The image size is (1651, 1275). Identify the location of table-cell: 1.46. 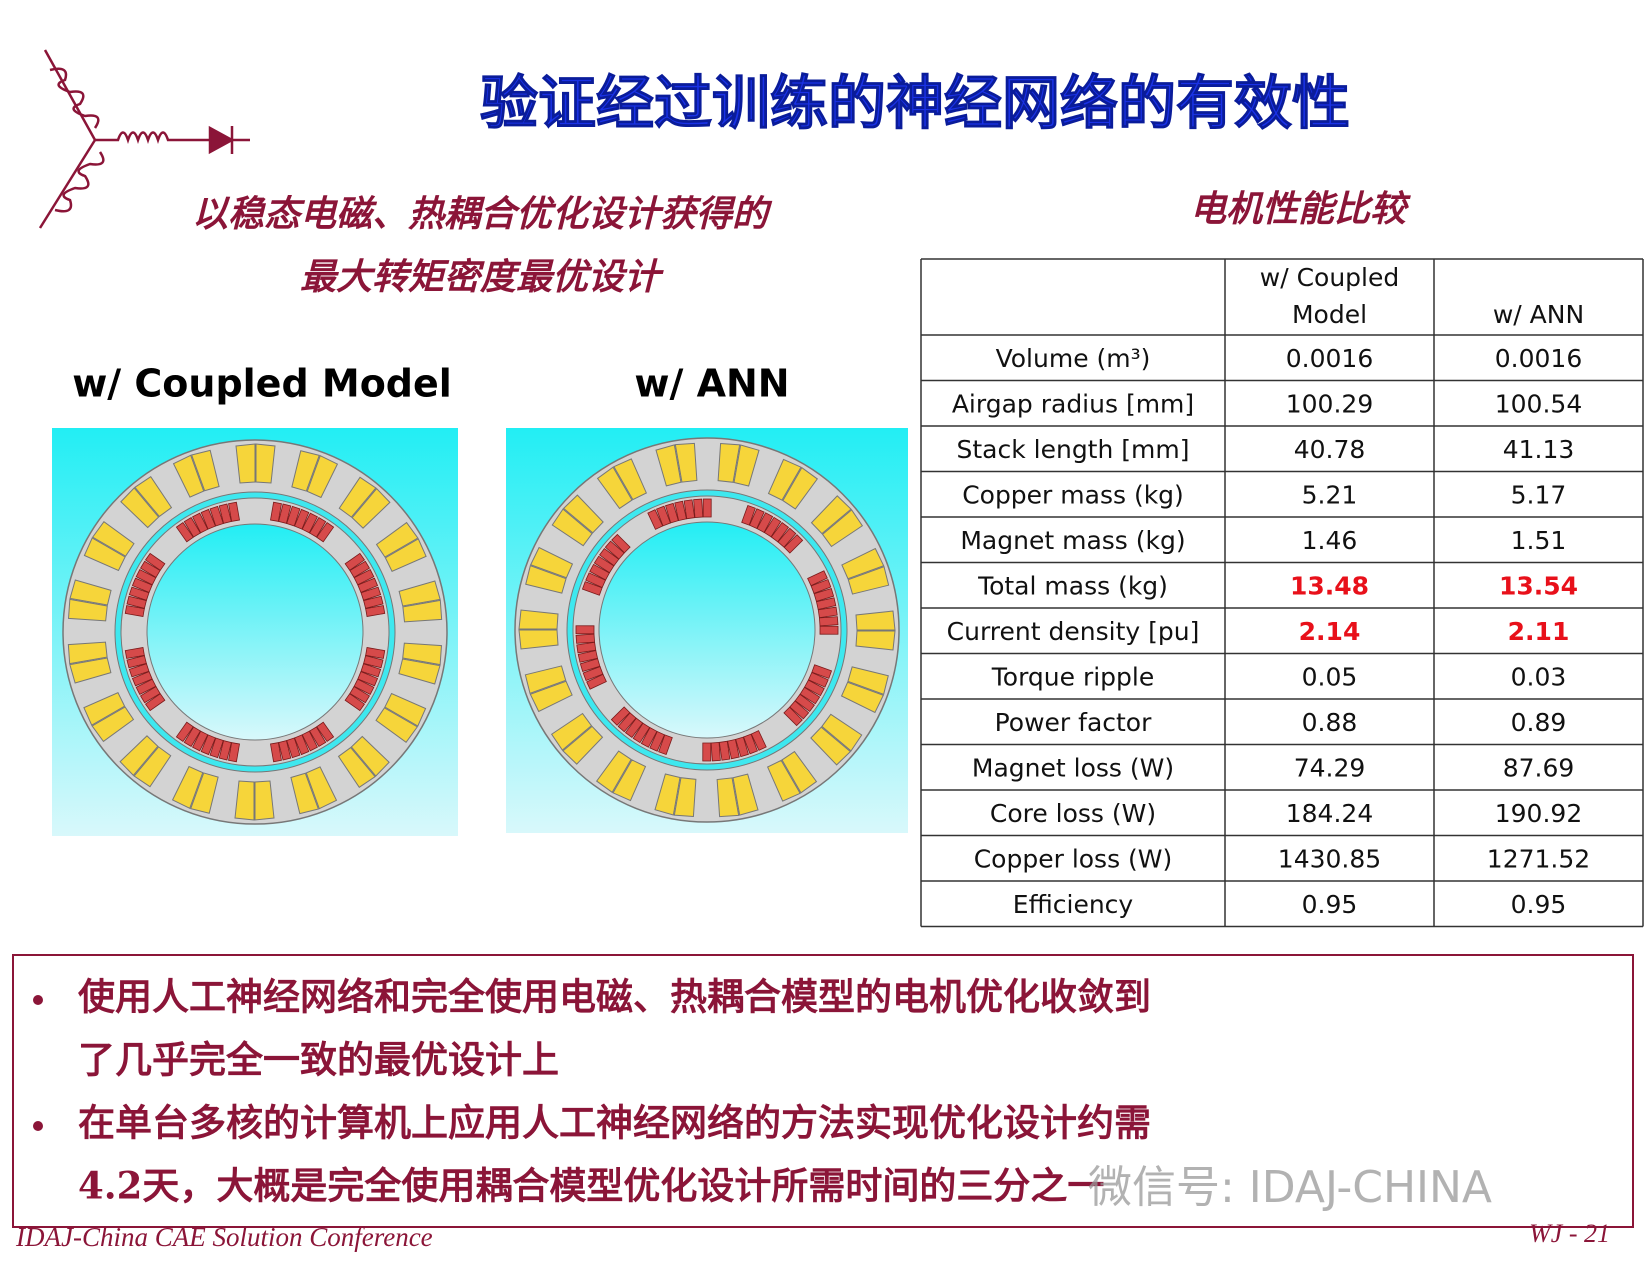
(1330, 540).